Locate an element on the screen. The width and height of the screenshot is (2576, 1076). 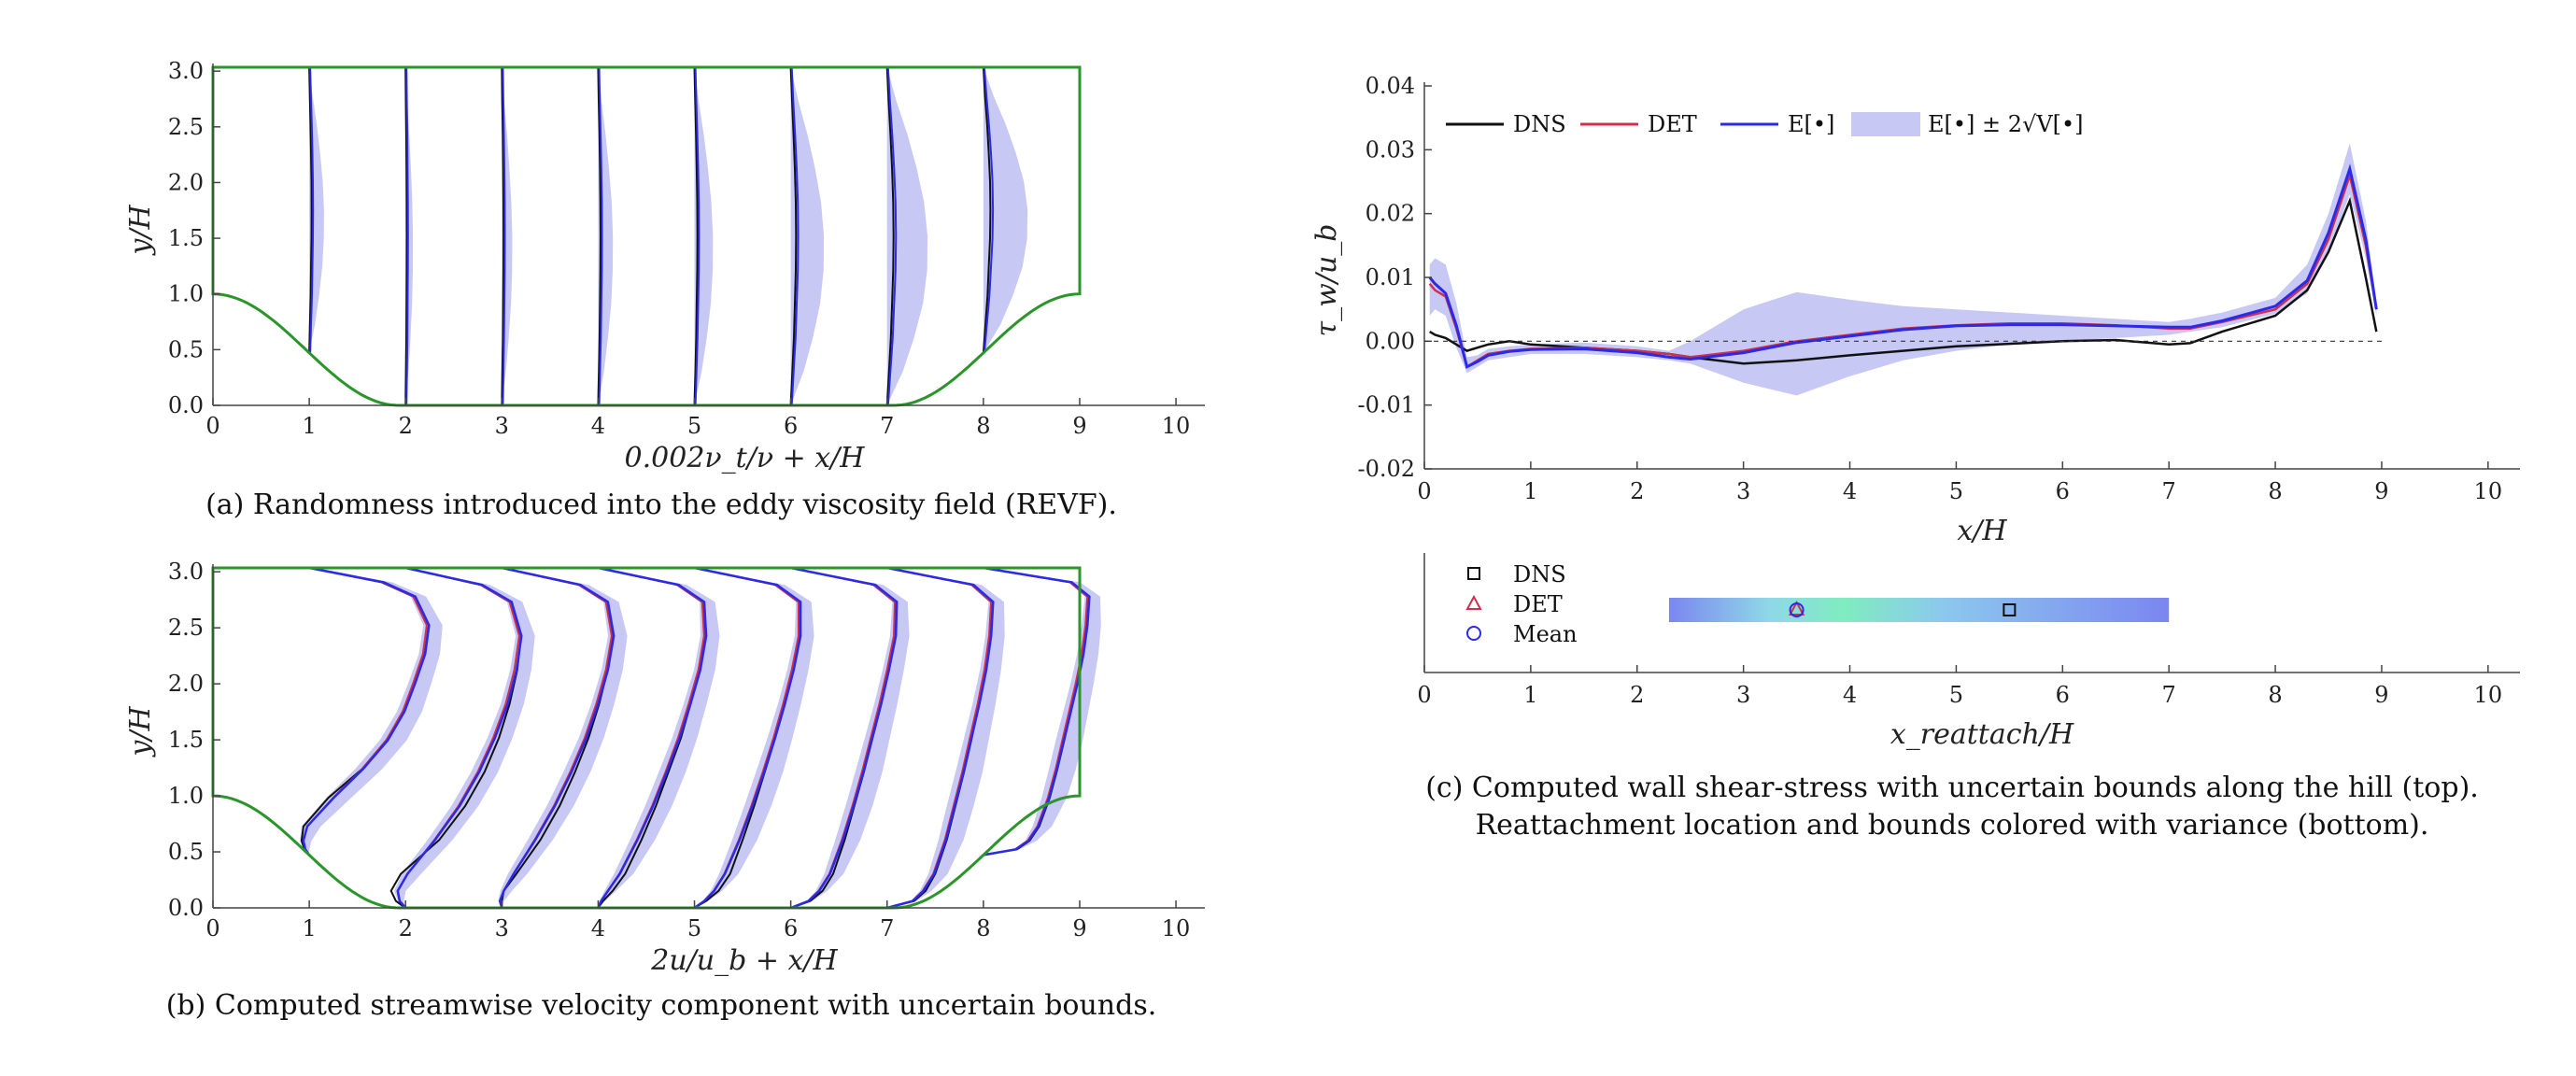
c-top-ylabel: τ_w/u_b is located at coordinates (1326, 280).